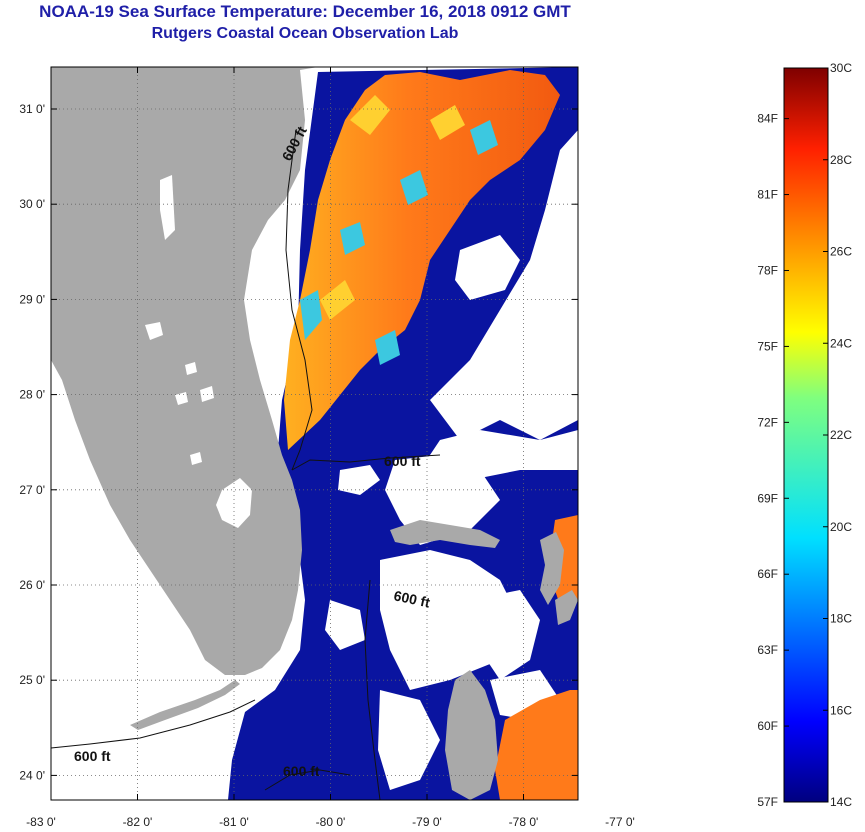 Image resolution: width=865 pixels, height=832 pixels. Describe the element at coordinates (32, 204) in the screenshot. I see `lat-tick-label: 30 0'` at that location.